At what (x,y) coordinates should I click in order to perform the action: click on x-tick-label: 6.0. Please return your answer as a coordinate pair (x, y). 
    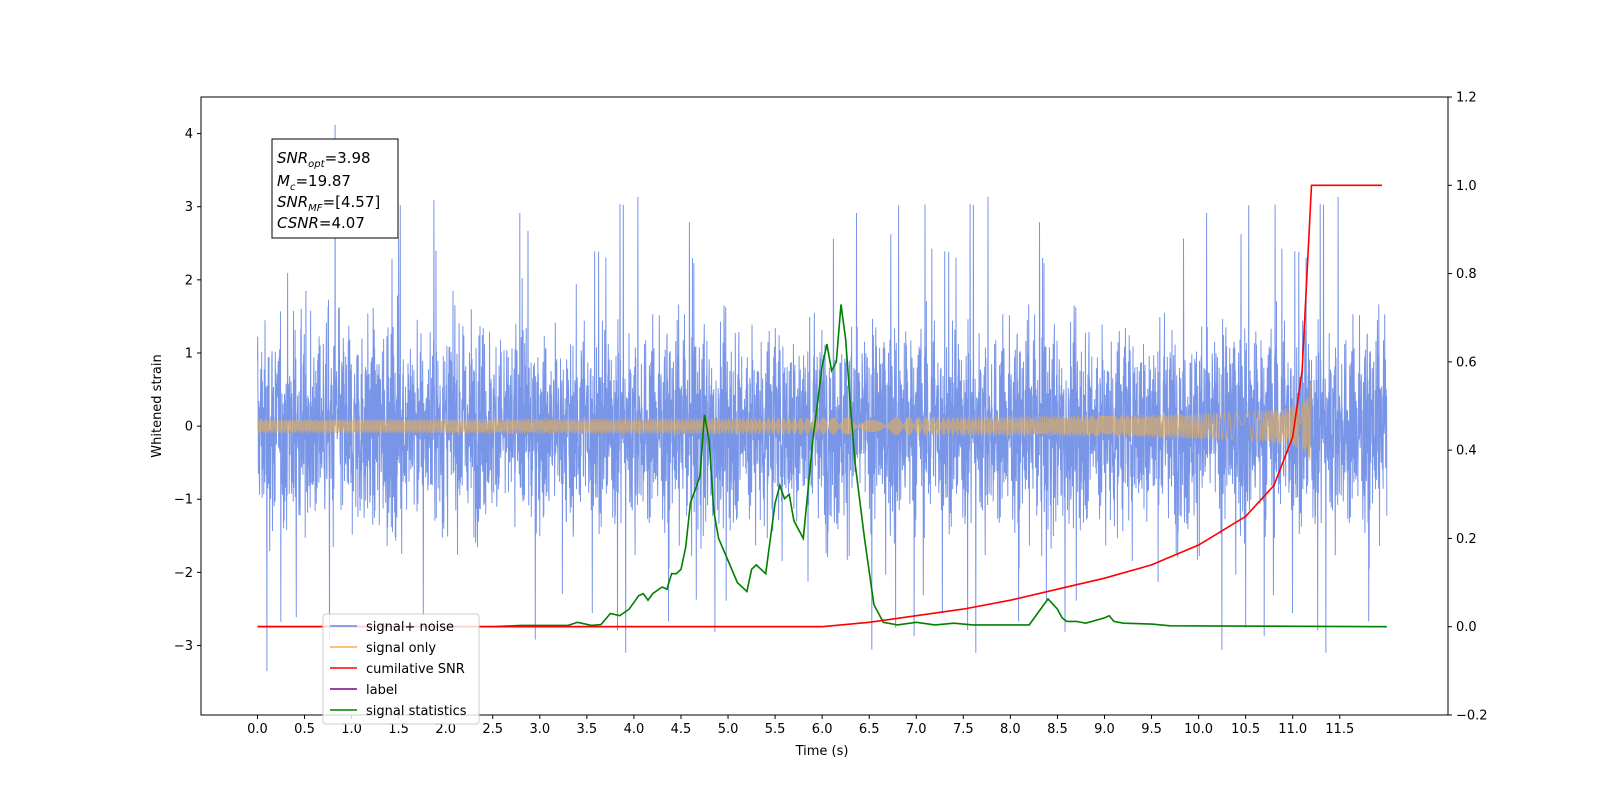
    Looking at the image, I should click on (822, 729).